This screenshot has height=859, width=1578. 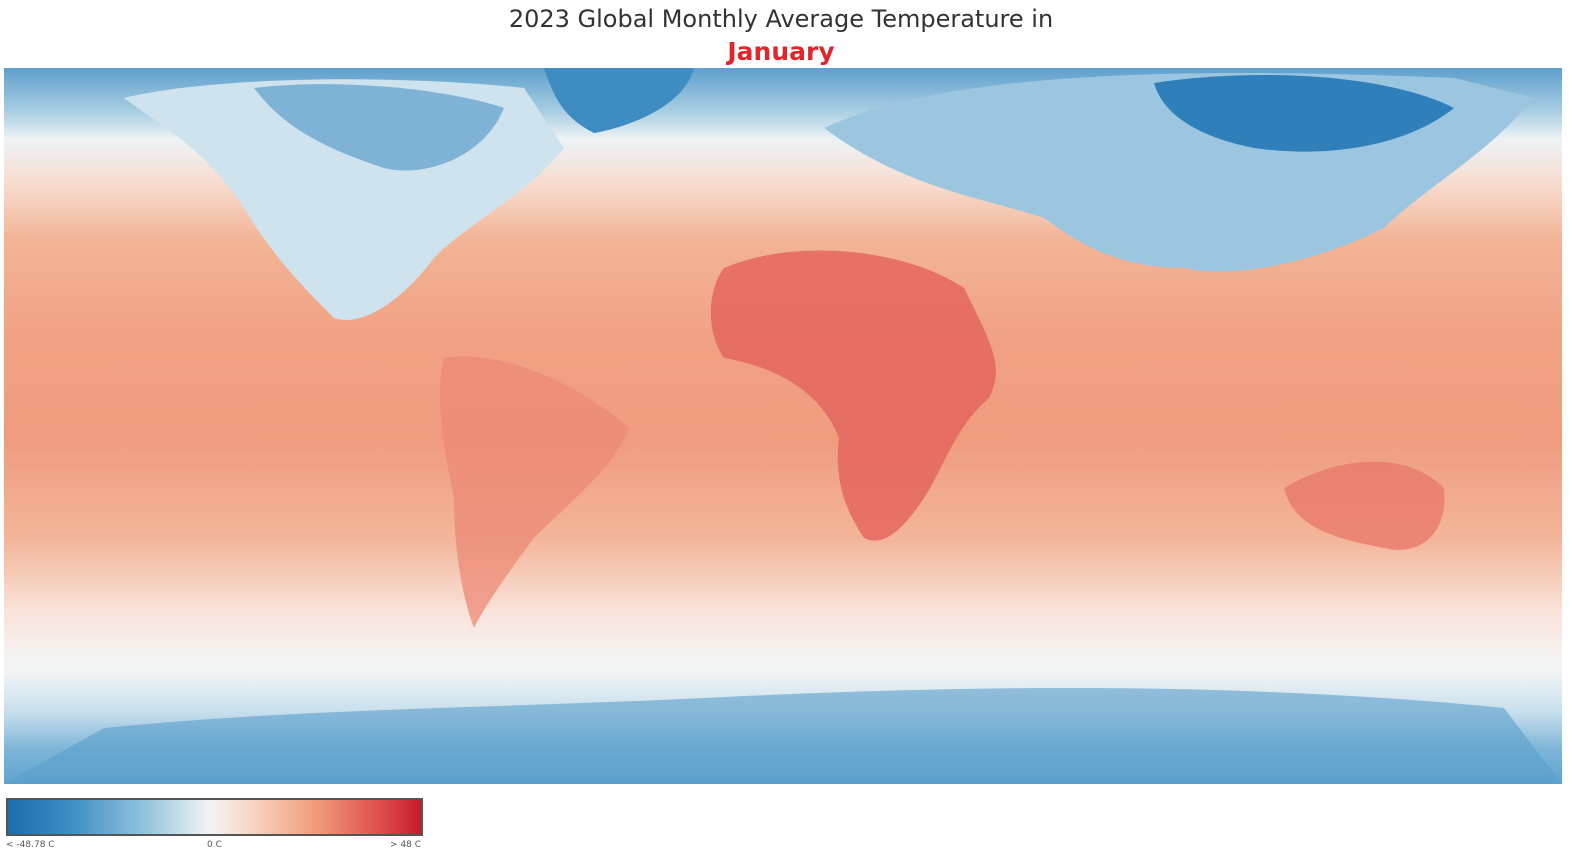 What do you see at coordinates (214, 845) in the screenshot?
I see `legend-mid-label: 0 C` at bounding box center [214, 845].